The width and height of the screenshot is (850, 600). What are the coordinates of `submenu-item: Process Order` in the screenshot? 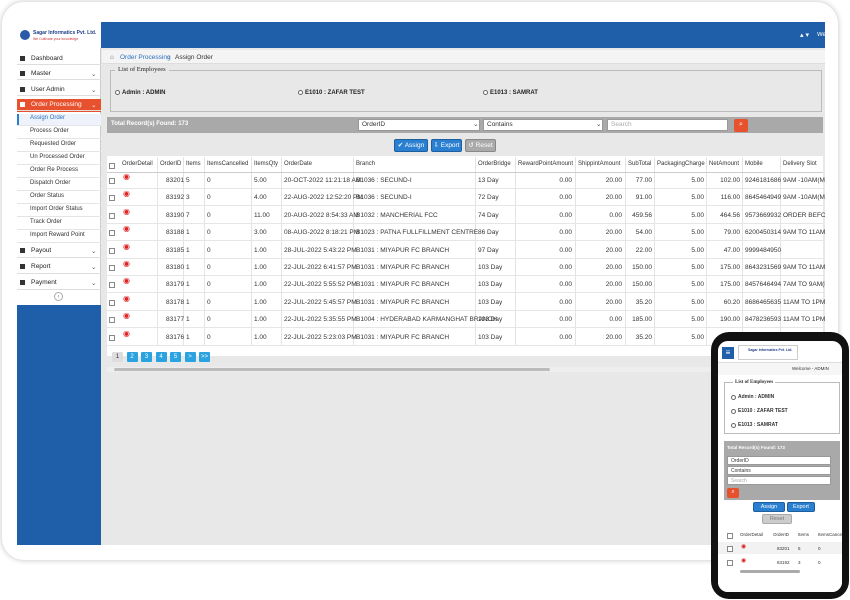 It's located at (49, 131).